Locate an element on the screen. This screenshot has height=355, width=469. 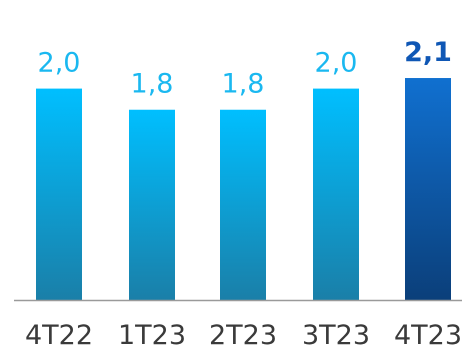
bar-4t22 is located at coordinates (59, 194).